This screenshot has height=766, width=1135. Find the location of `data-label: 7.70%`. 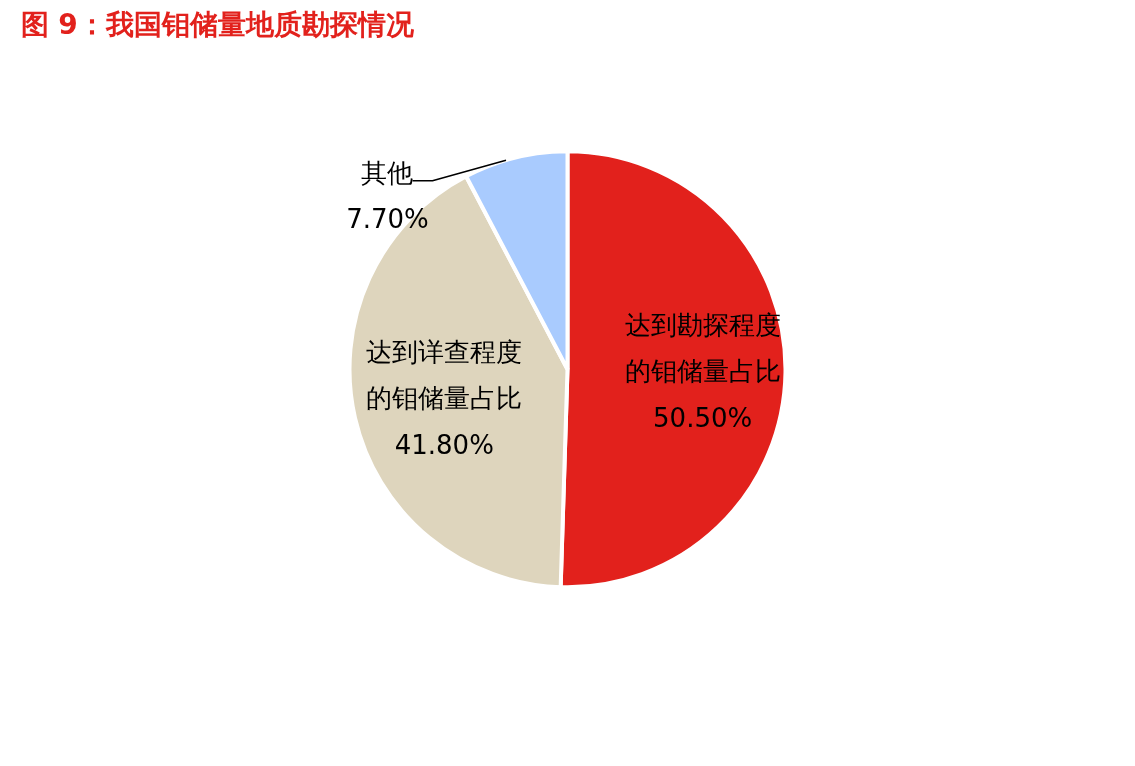

data-label: 7.70% is located at coordinates (387, 219).